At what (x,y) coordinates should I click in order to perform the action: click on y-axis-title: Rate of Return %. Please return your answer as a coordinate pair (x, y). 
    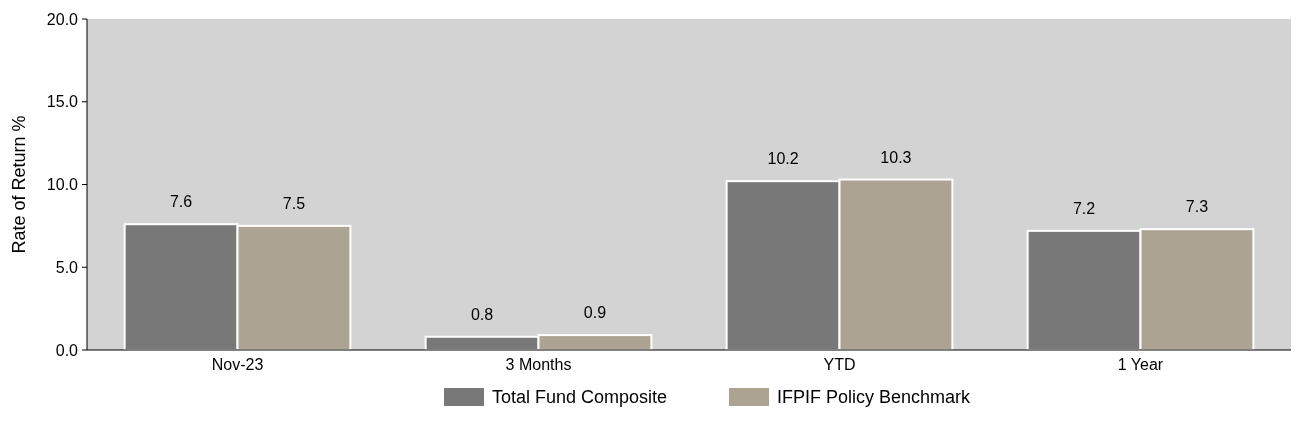
    Looking at the image, I should click on (19, 184).